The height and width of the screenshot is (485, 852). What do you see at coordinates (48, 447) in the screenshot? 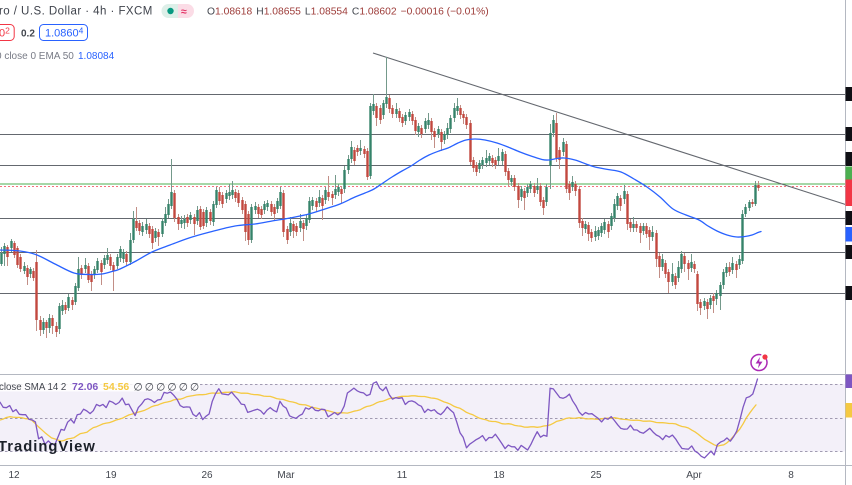
I see `svg-text: TradingView` at bounding box center [48, 447].